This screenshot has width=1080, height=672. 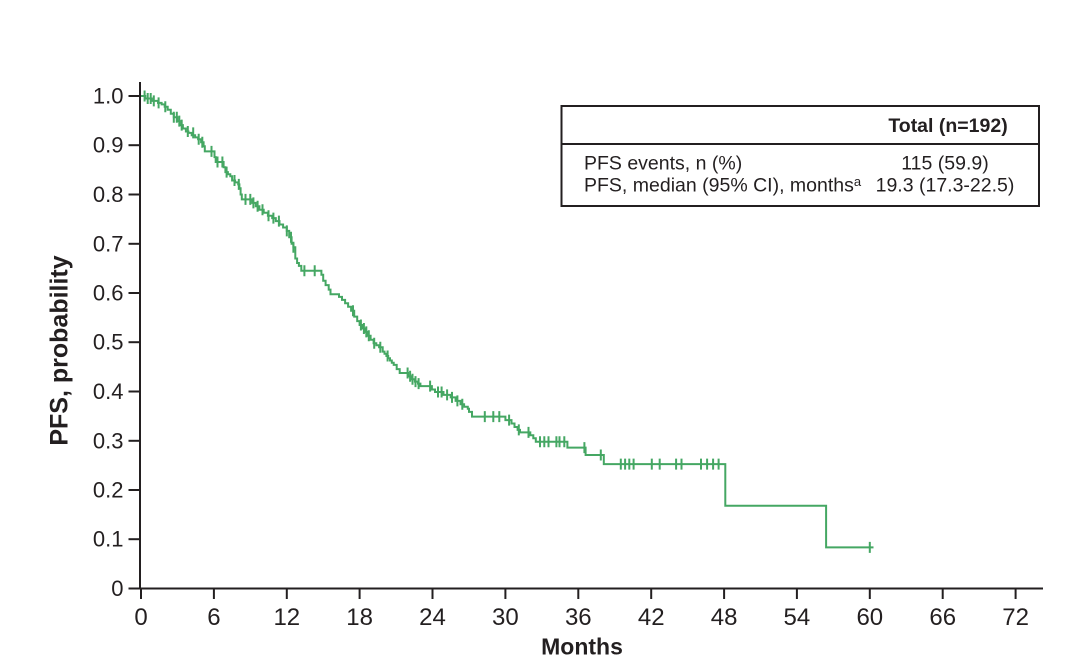 I want to click on svg-text: 0.3, so click(x=108, y=440).